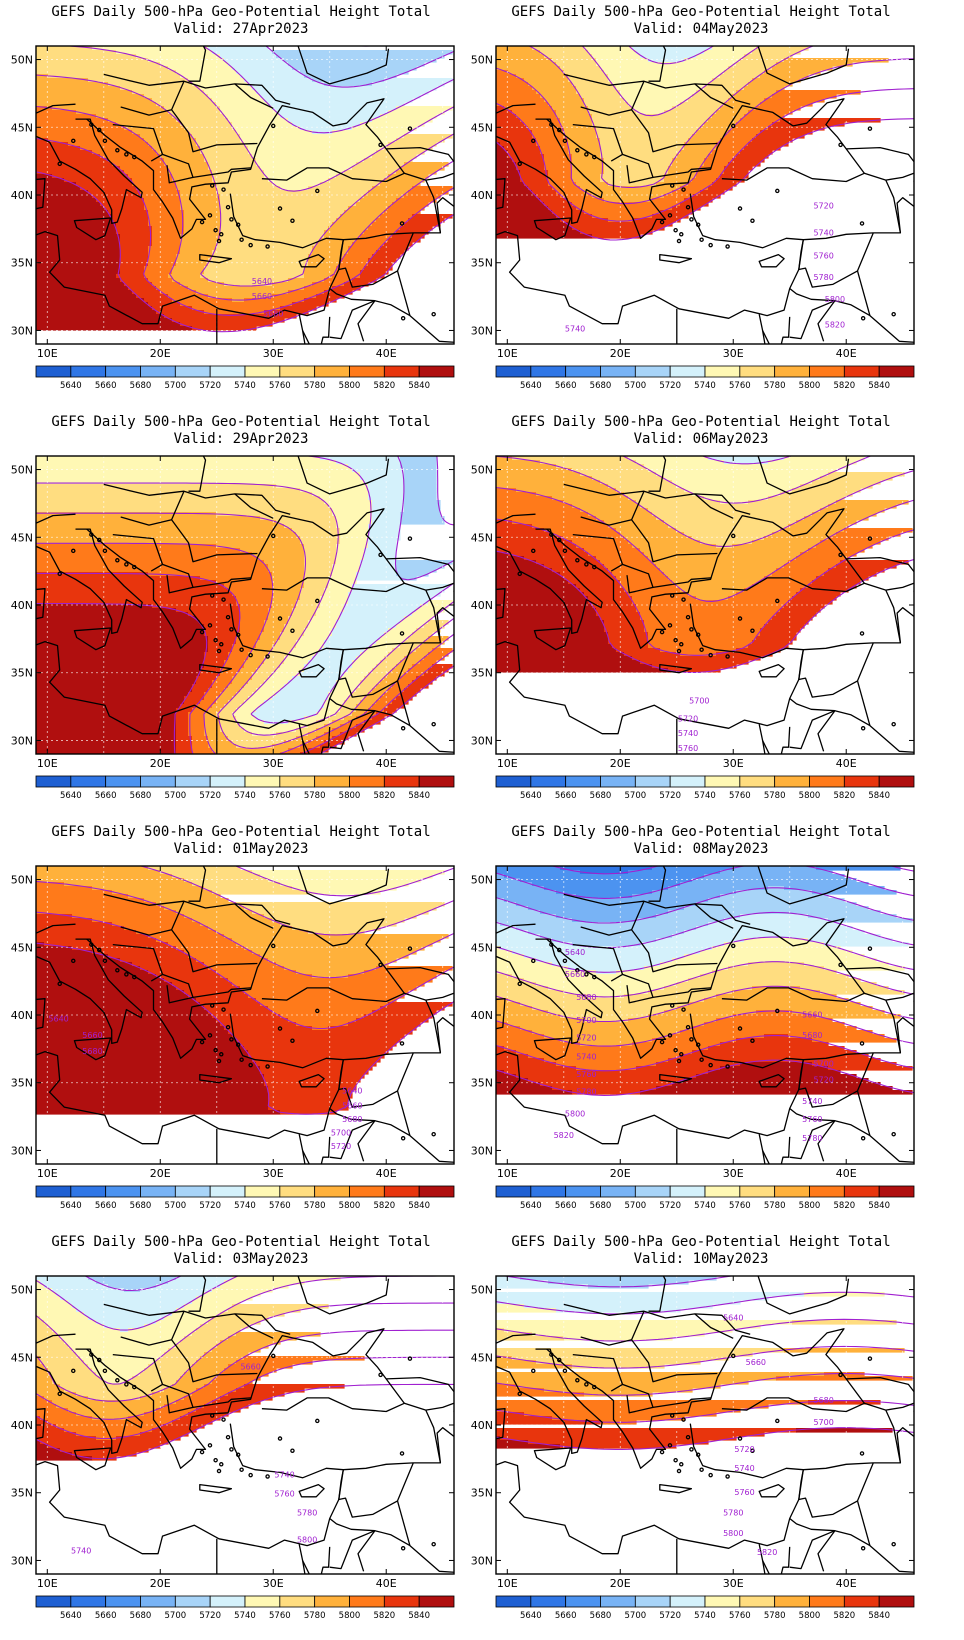 This screenshot has width=964, height=1640. Describe the element at coordinates (670, 1206) in the screenshot. I see `colorbar-label: 5720` at that location.